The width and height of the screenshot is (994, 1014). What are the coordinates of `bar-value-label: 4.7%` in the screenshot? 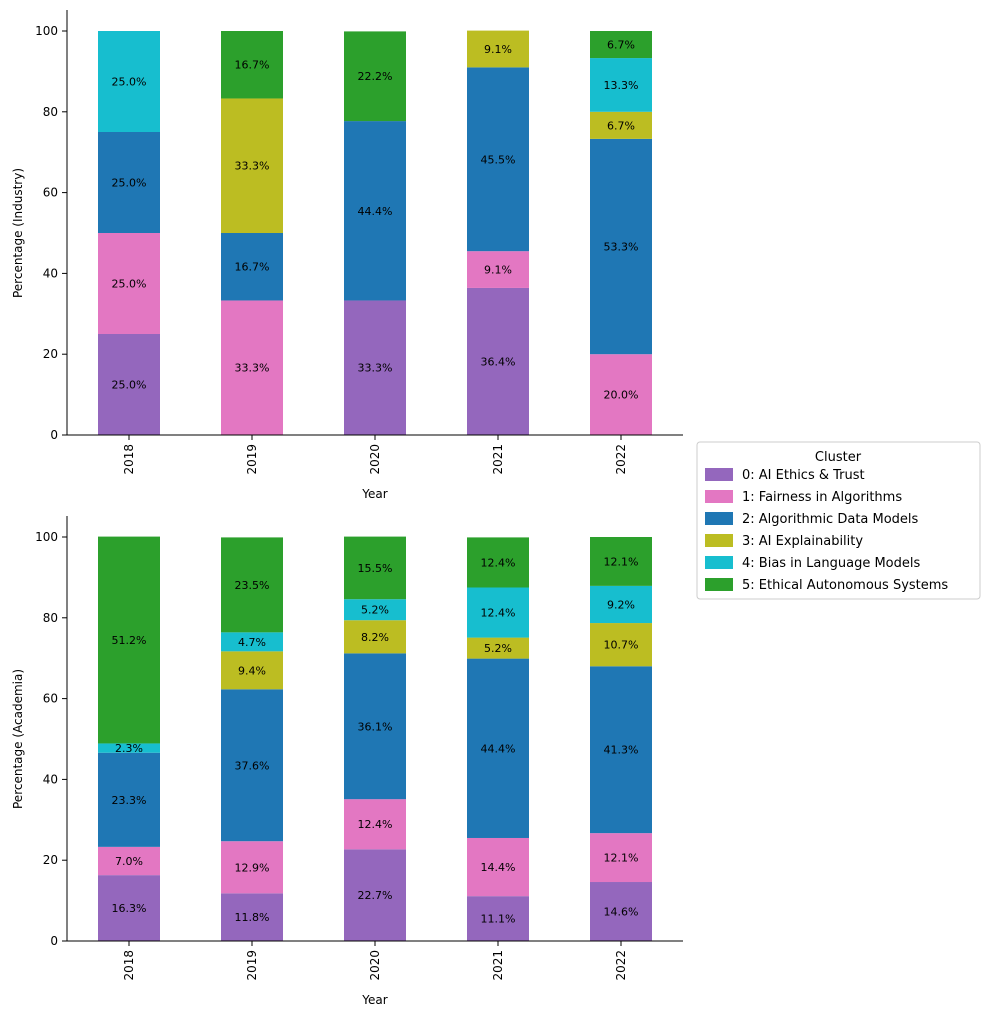 It's located at (252, 642).